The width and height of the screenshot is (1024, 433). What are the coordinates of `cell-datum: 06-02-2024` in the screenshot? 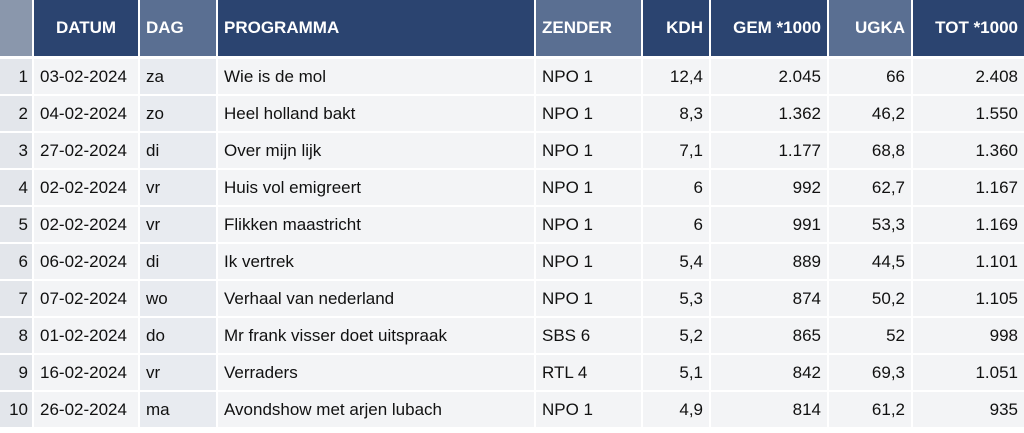 It's located at (85, 262).